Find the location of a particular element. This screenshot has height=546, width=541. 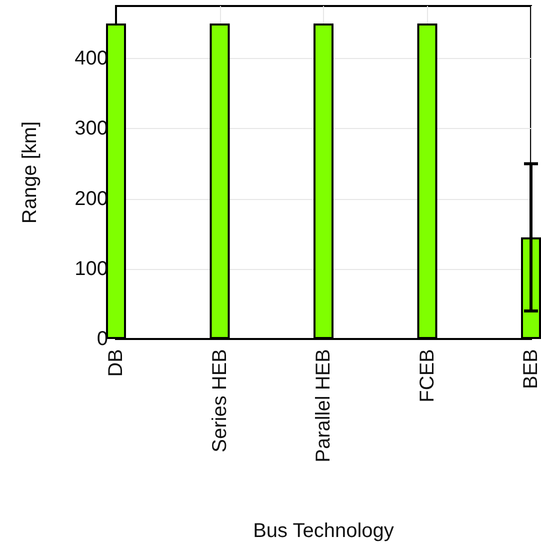

x-tick-label: FCEB is located at coordinates (427, 375).